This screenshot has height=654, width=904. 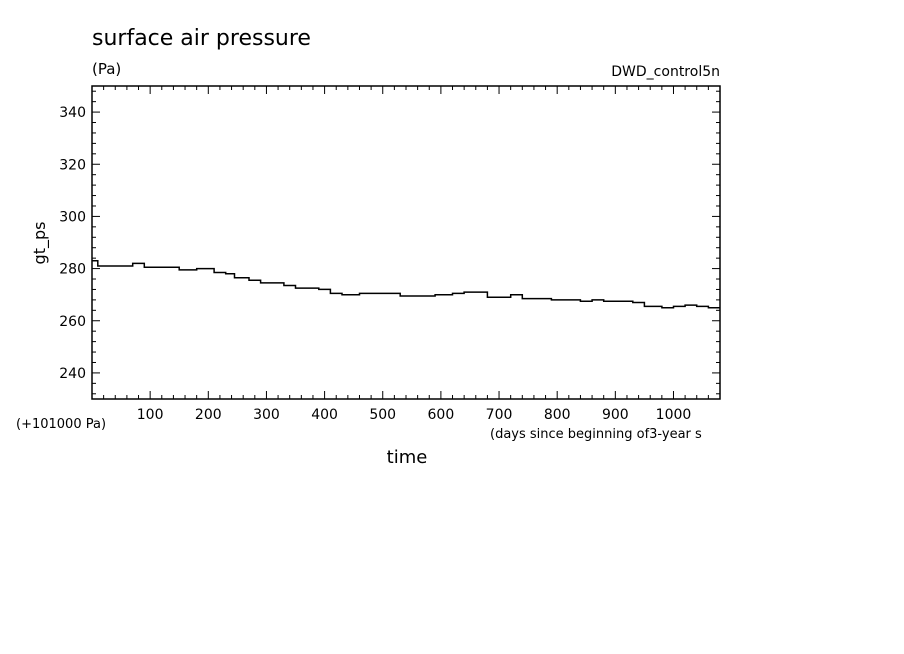 What do you see at coordinates (665, 72) in the screenshot?
I see `dataset-label: DWD_control5n` at bounding box center [665, 72].